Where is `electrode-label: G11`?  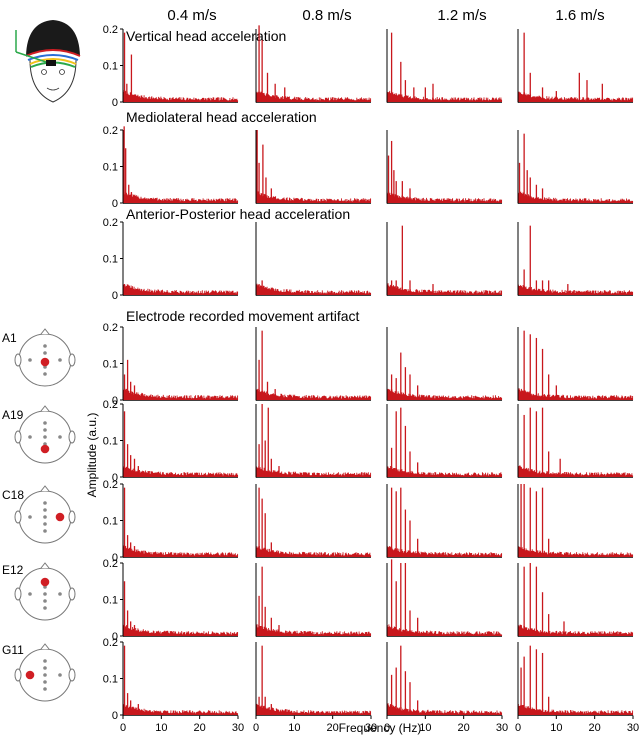
electrode-label: G11 is located at coordinates (13, 650).